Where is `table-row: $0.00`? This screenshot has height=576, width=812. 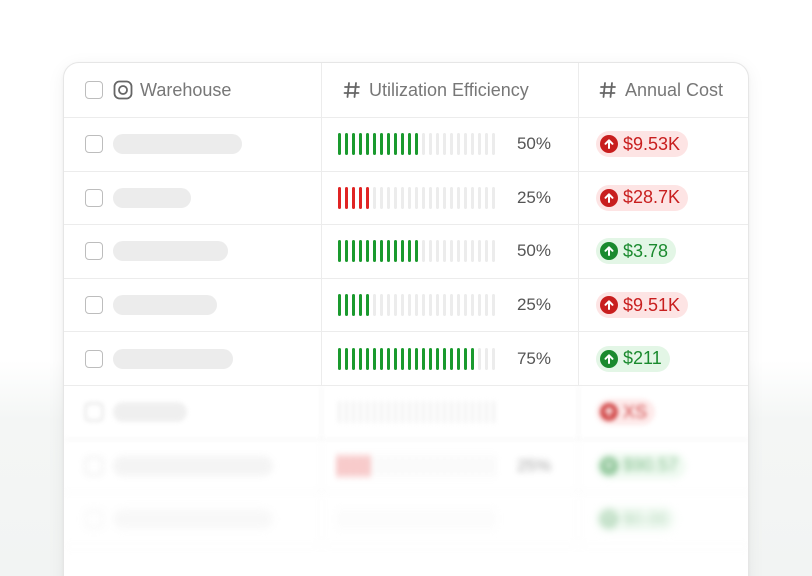 table-row: $0.00 is located at coordinates (406, 520).